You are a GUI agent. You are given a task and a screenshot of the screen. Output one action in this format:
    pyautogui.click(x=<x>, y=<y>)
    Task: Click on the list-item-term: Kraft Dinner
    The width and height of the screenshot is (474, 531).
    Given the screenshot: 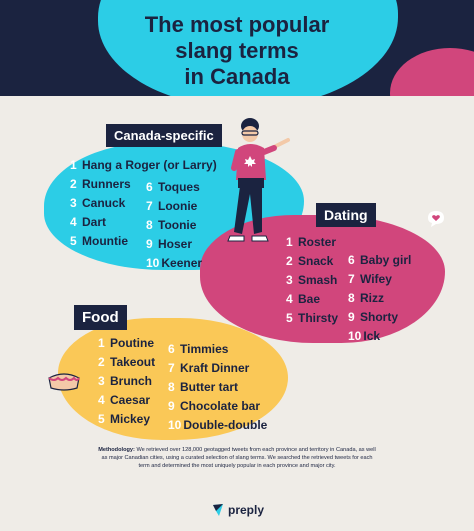 What is the action you would take?
    pyautogui.click(x=215, y=368)
    